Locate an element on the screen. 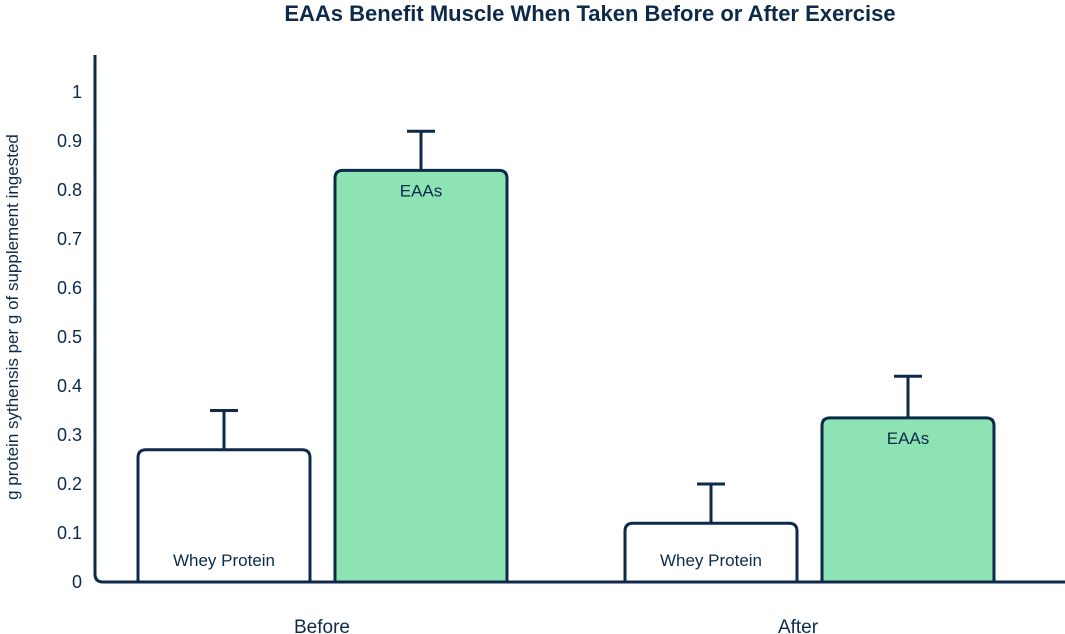  y-tick-label: 0.7 is located at coordinates (69, 239).